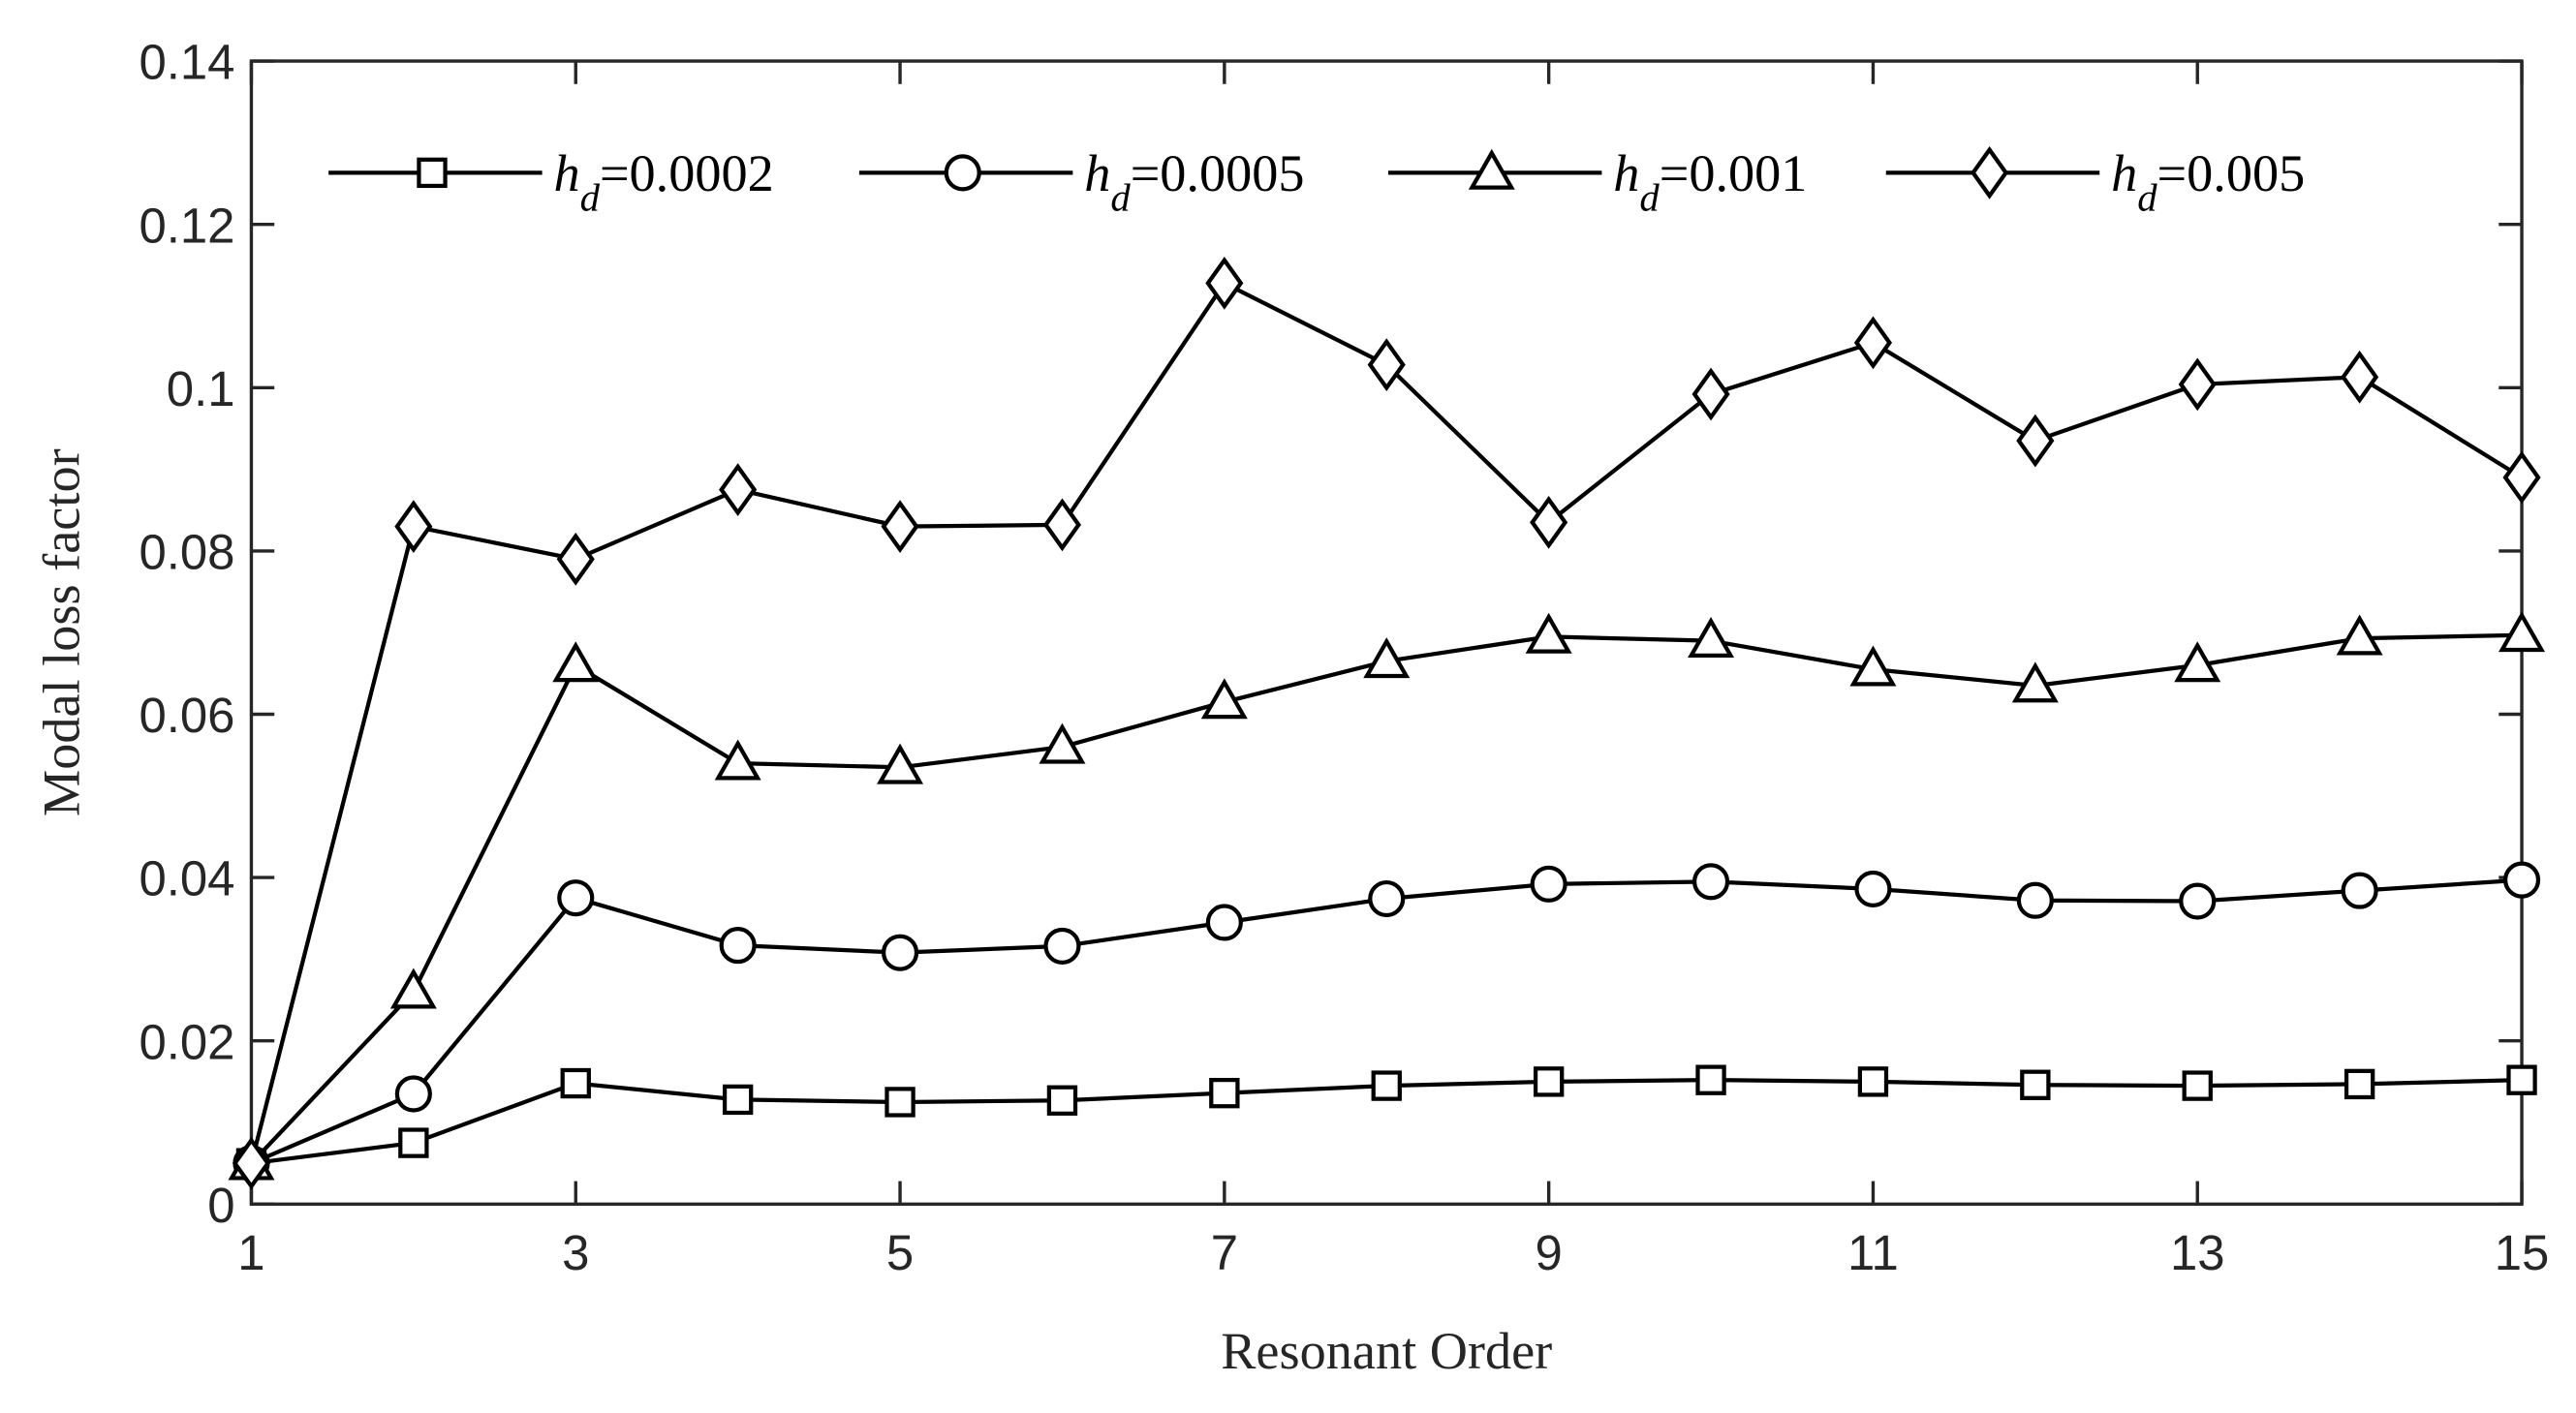 The width and height of the screenshot is (2576, 1413). I want to click on x-tick-label: 7, so click(1224, 1252).